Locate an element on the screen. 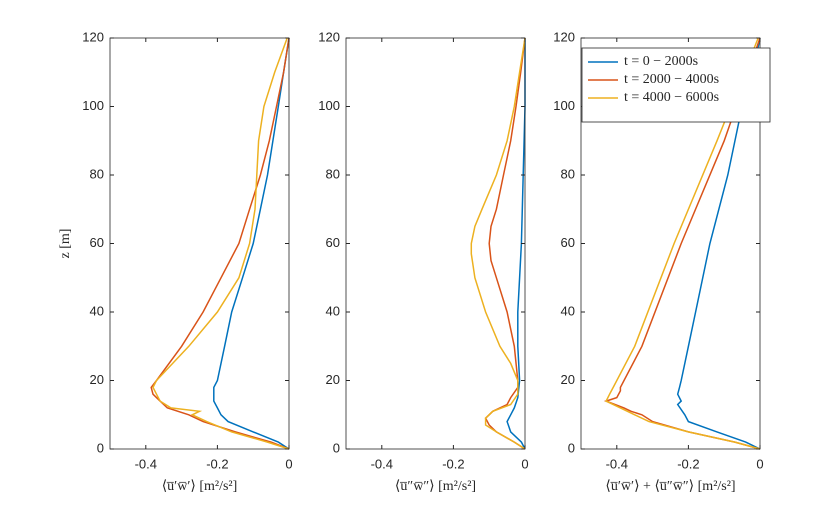 The height and width of the screenshot is (505, 840). legend-label: t = 0 − 2000s is located at coordinates (661, 61).